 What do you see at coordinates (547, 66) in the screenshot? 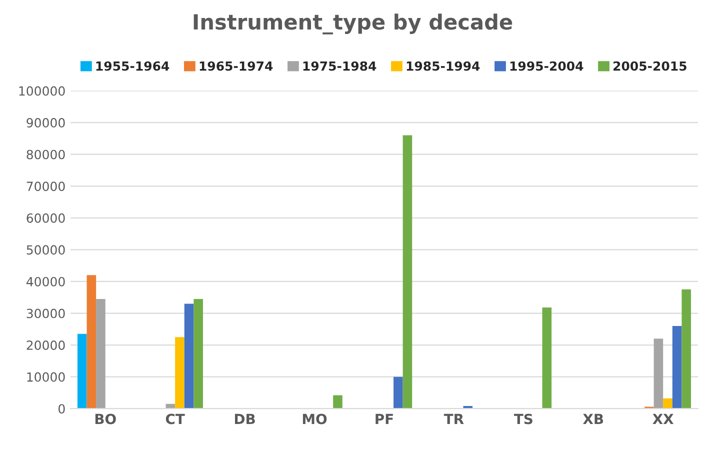
I see `legend-label: 1995-2004` at bounding box center [547, 66].